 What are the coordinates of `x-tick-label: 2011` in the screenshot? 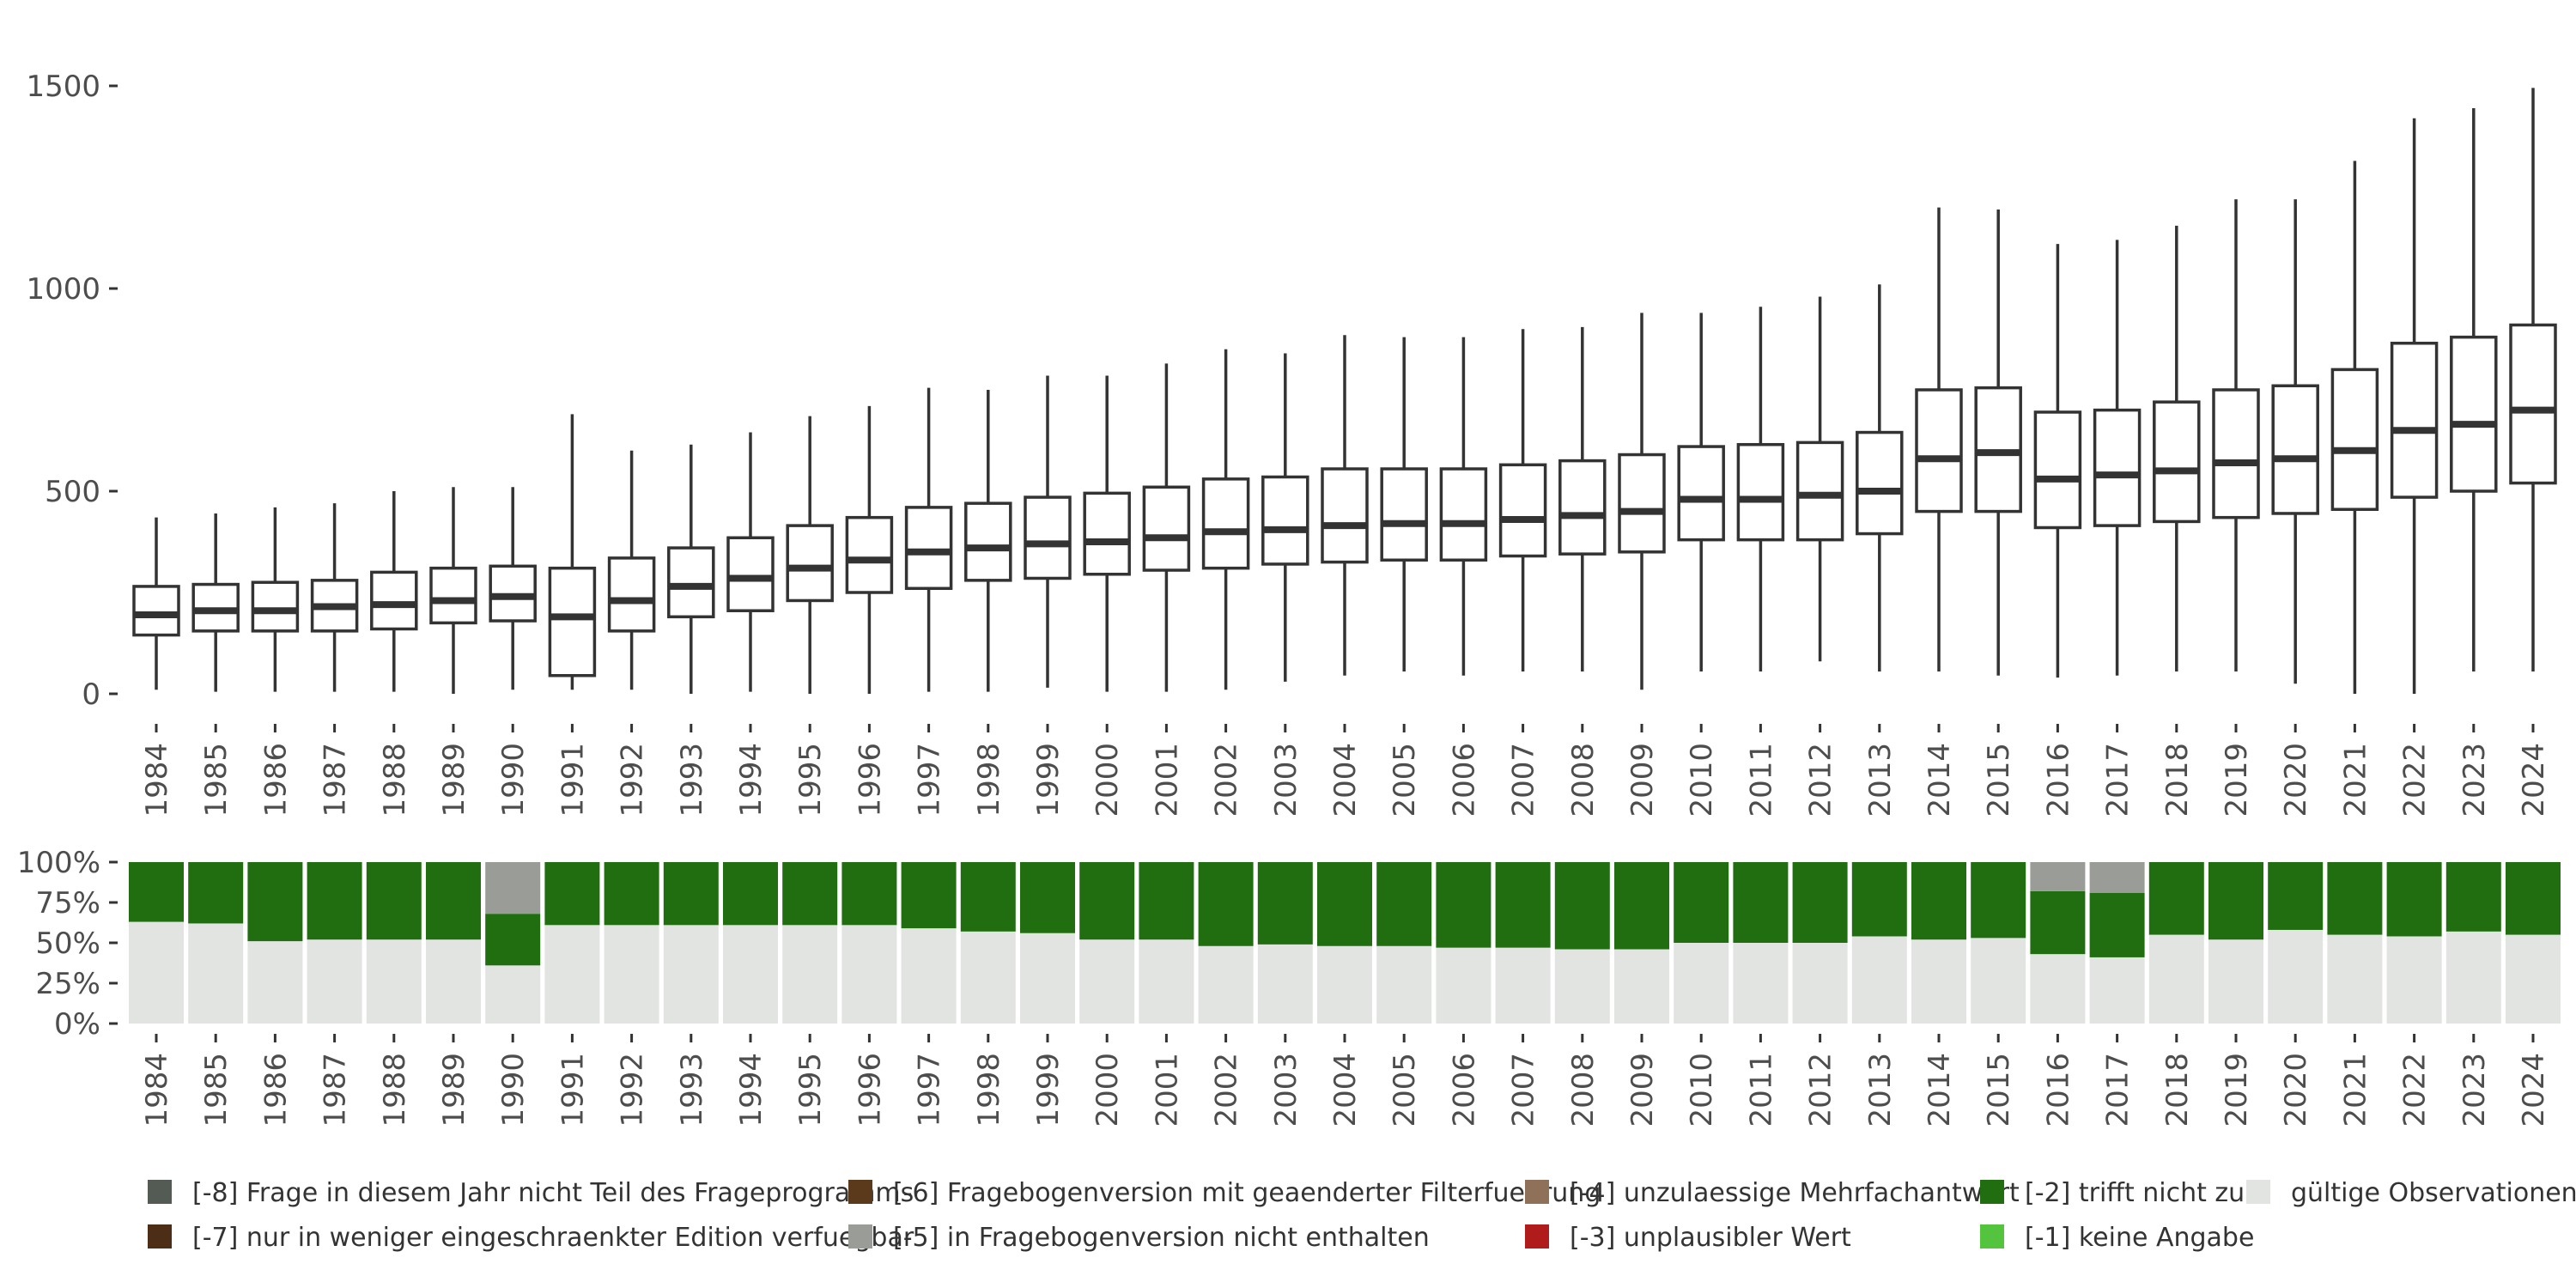 It's located at (1761, 780).